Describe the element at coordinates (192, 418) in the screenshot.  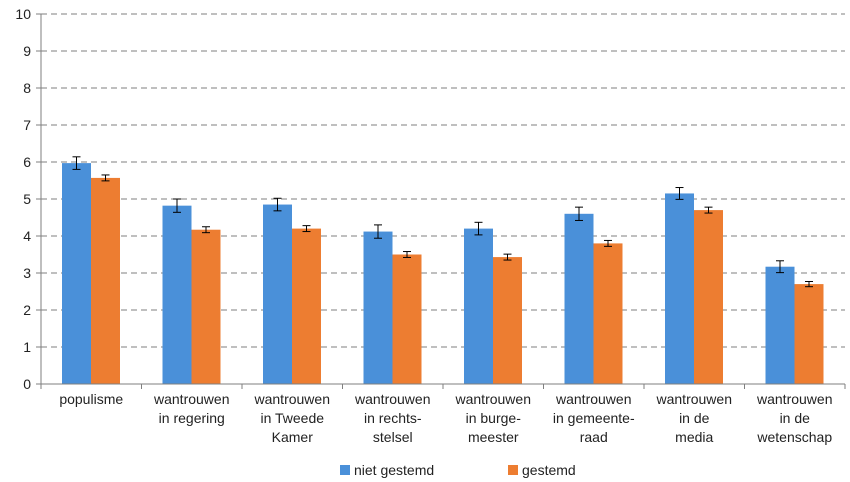
I see `x-tick-label: in regering` at that location.